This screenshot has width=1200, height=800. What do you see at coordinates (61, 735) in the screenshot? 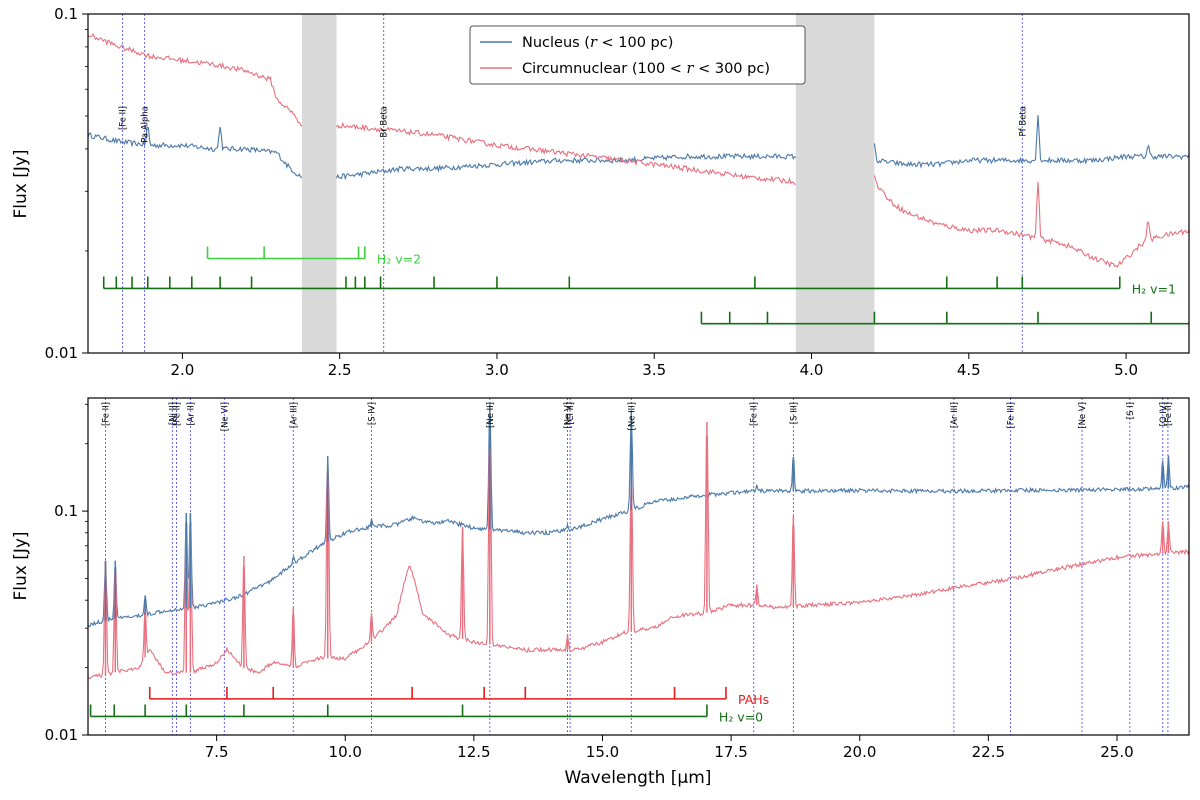
I see `bottom-y-tick-label: 0.01` at bounding box center [61, 735].